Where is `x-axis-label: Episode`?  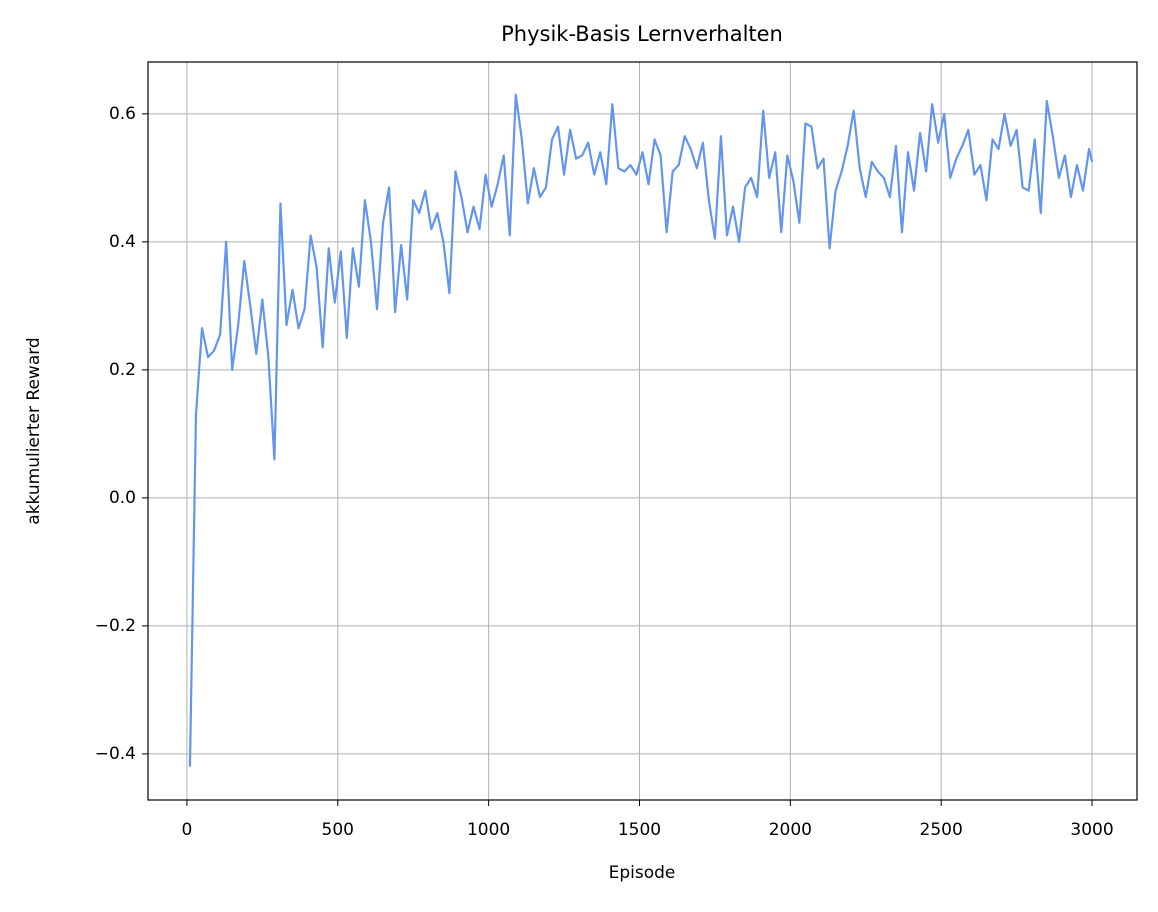
x-axis-label: Episode is located at coordinates (642, 873).